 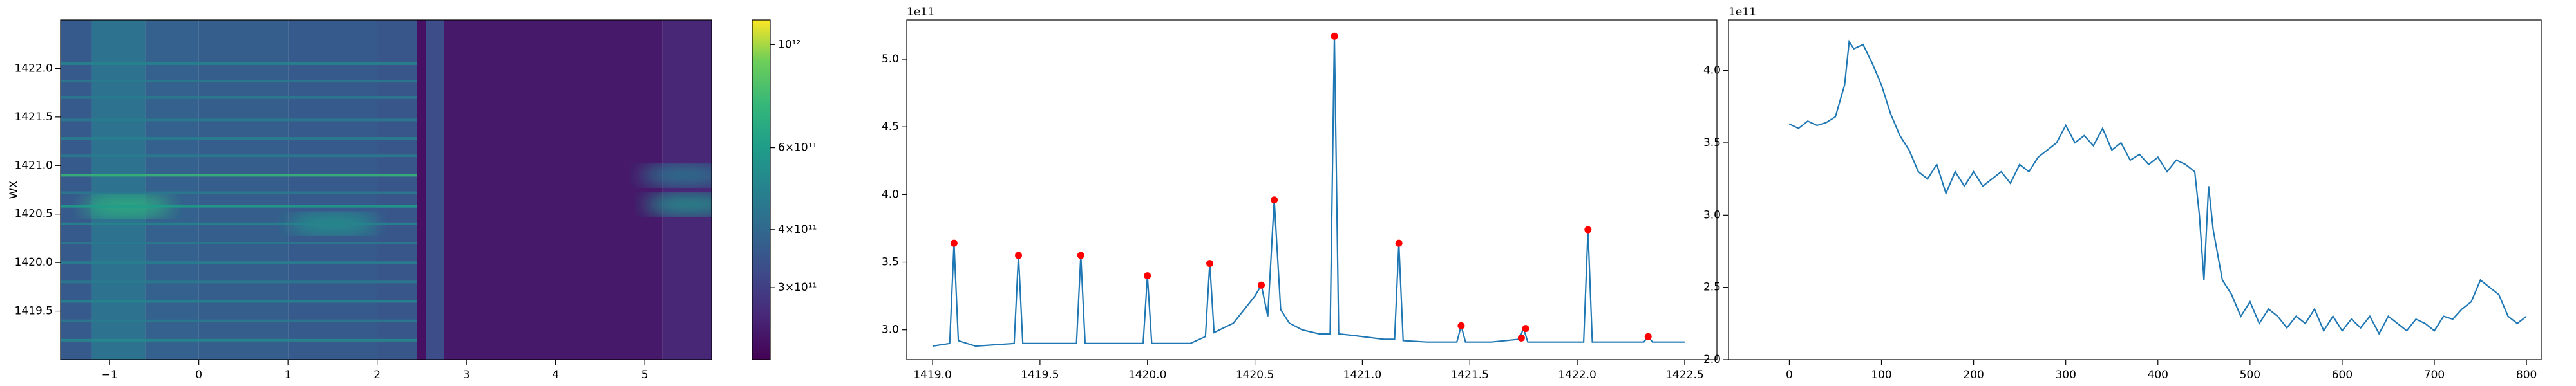 What do you see at coordinates (1040, 375) in the screenshot?
I see `x-tick-label: 1419.5` at bounding box center [1040, 375].